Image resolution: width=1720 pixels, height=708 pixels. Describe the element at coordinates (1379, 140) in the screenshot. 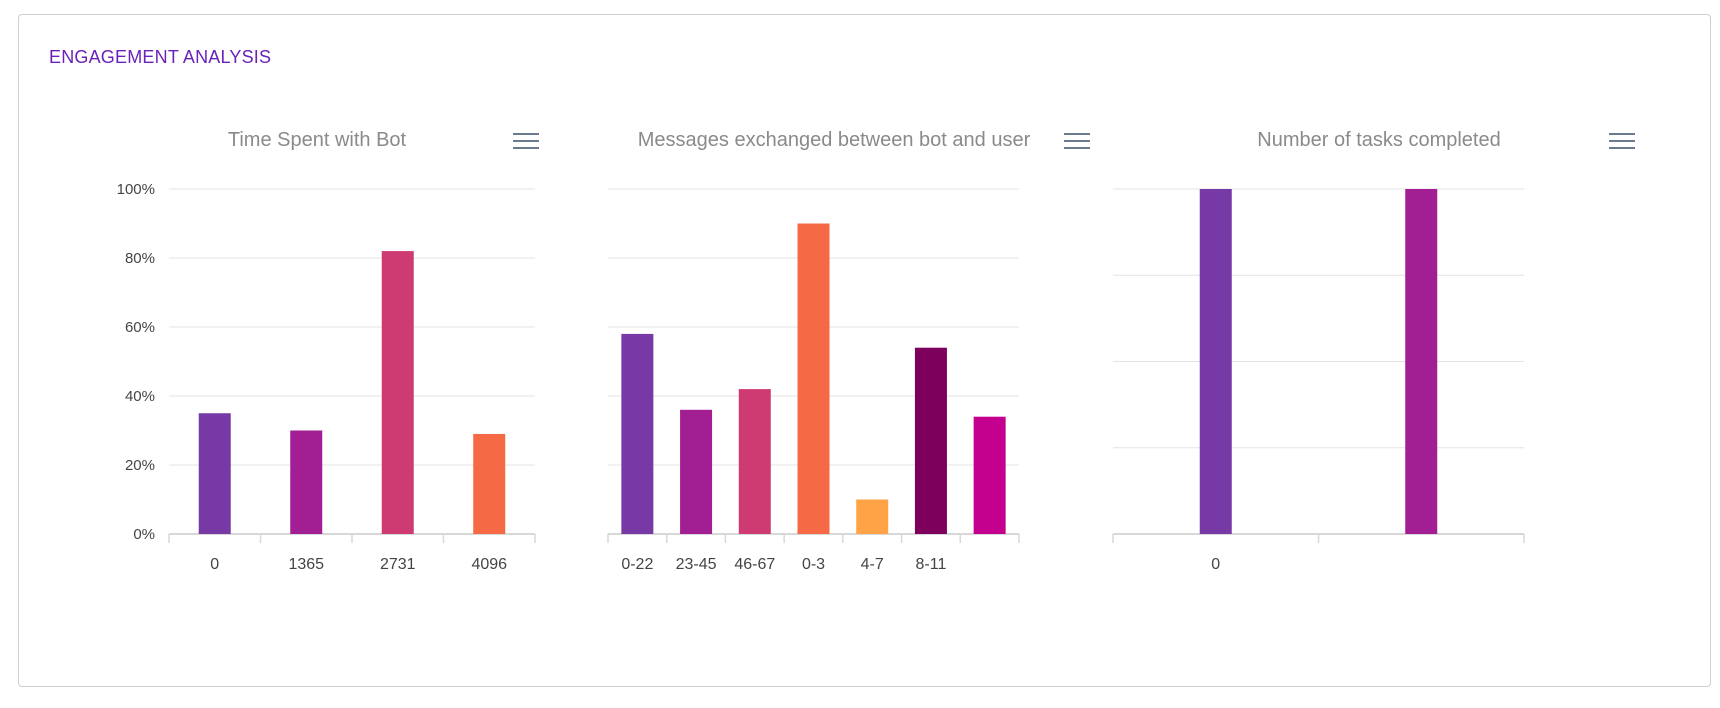

I see `chart-title: Number of tasks completed` at that location.